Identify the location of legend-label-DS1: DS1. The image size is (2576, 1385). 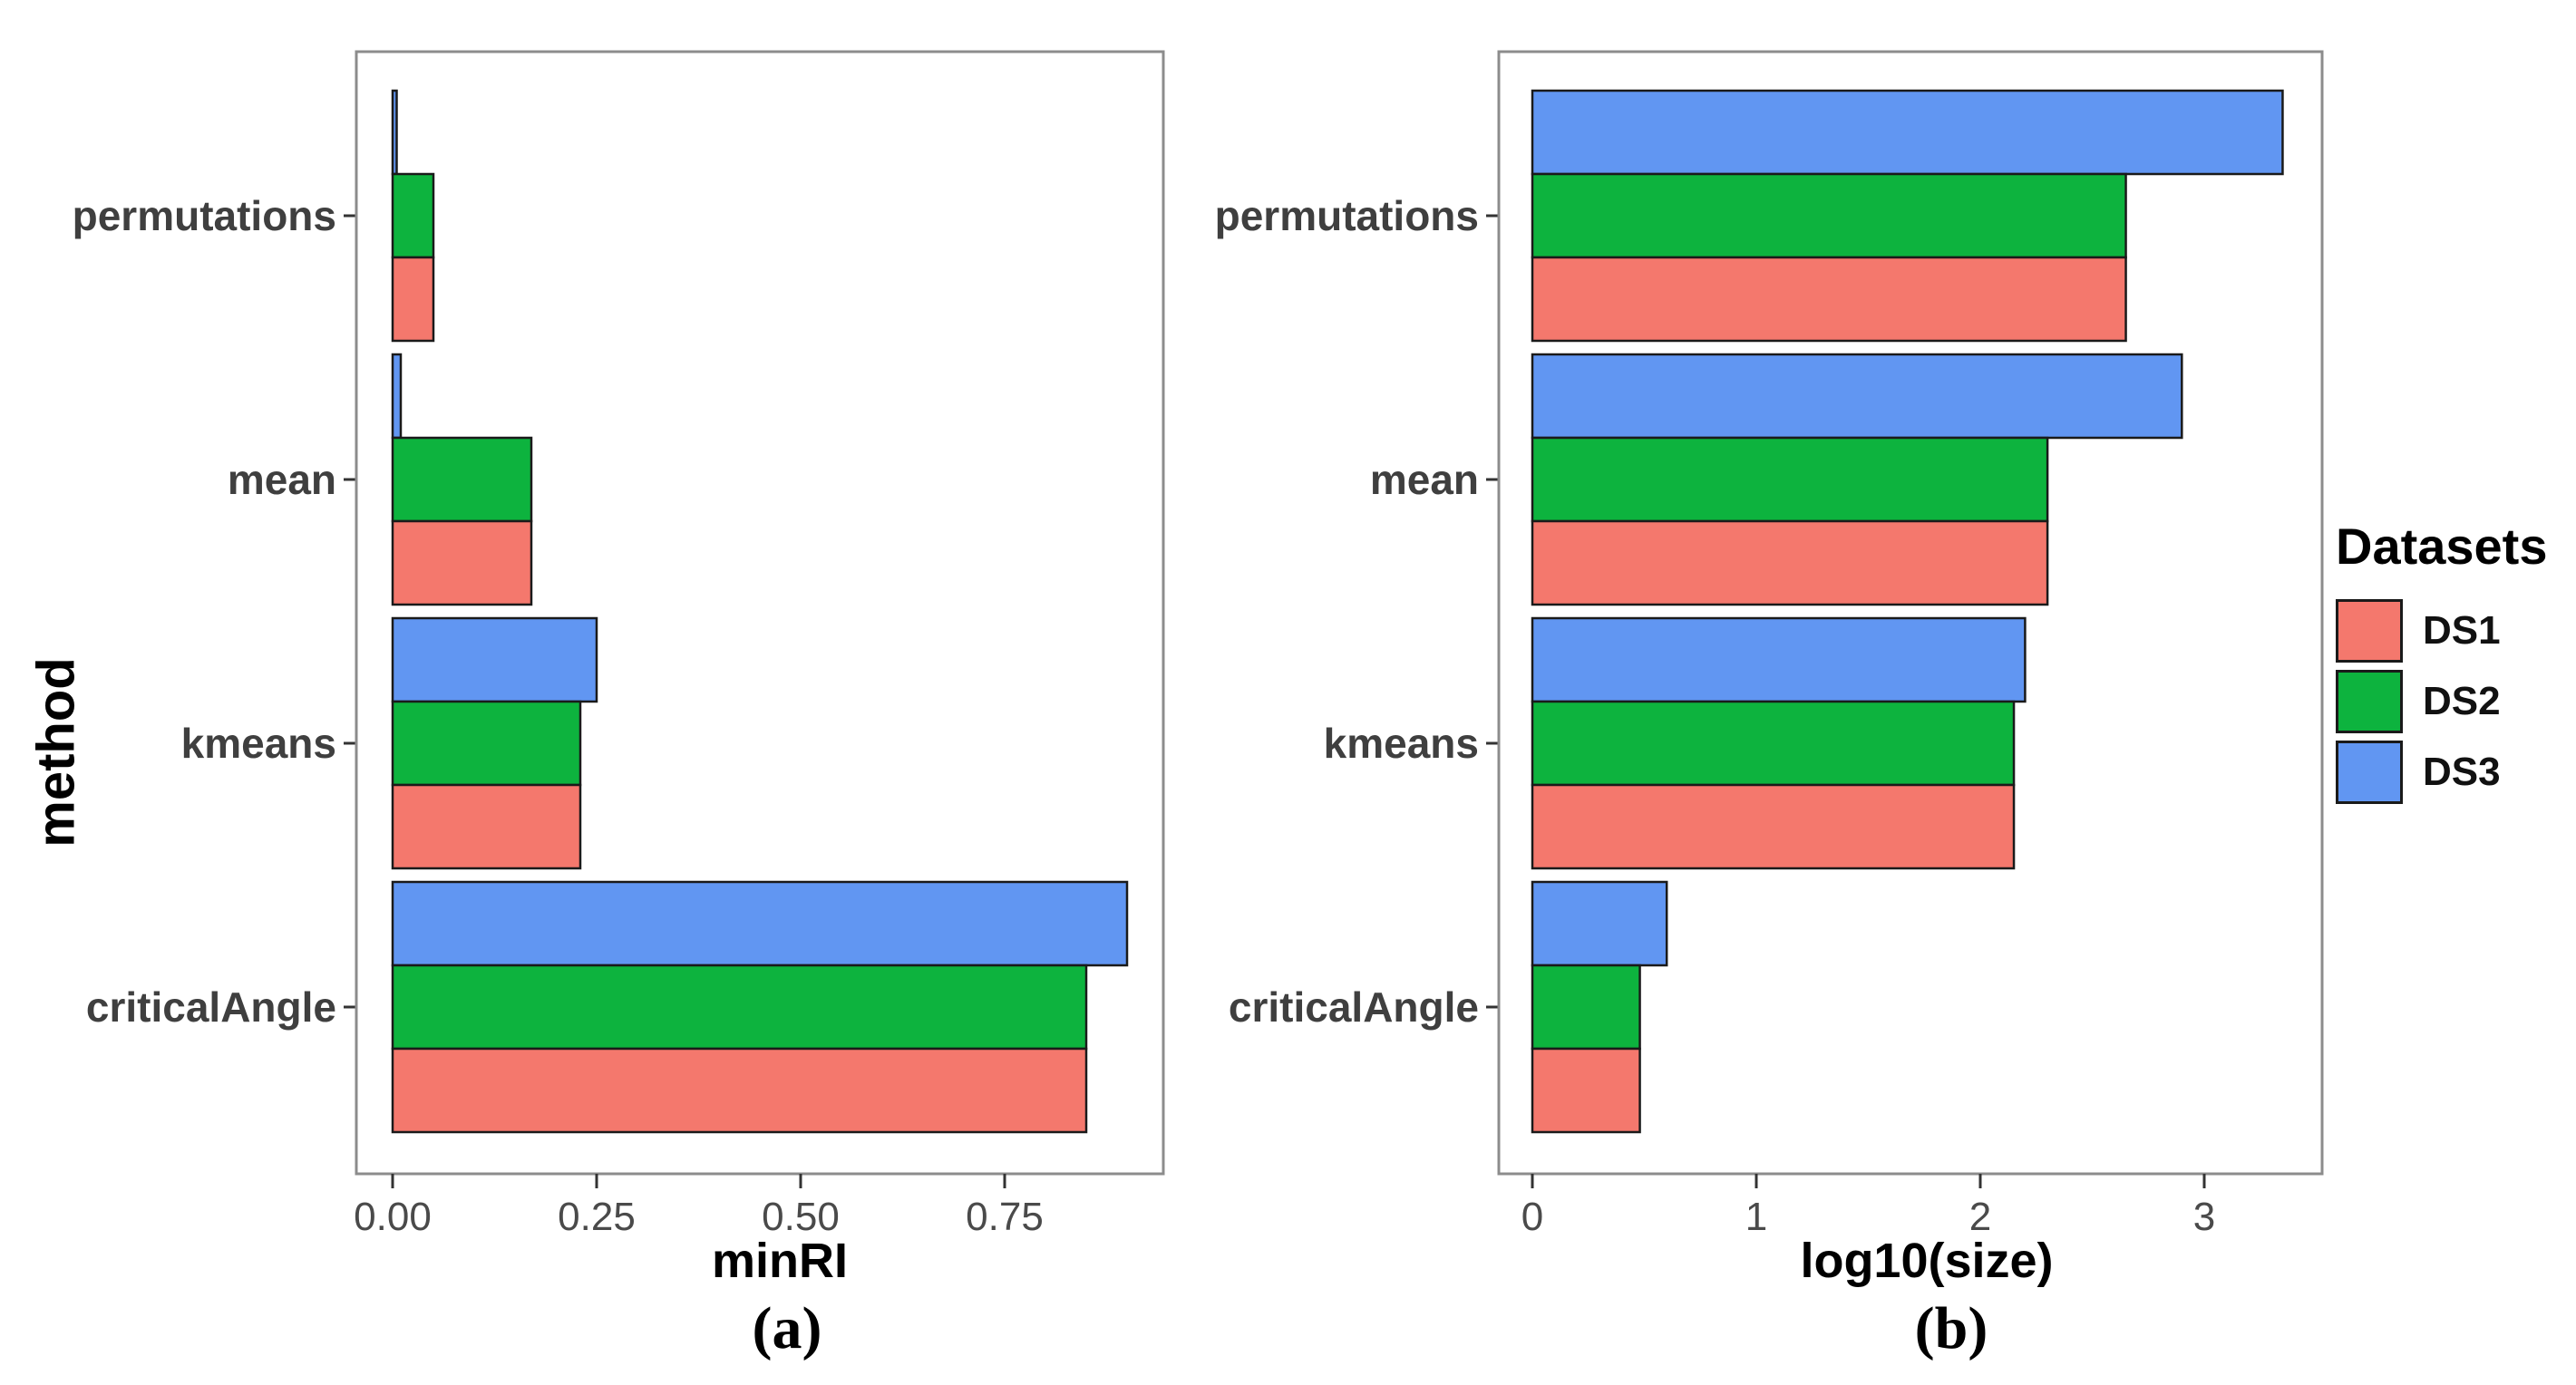
(2462, 630).